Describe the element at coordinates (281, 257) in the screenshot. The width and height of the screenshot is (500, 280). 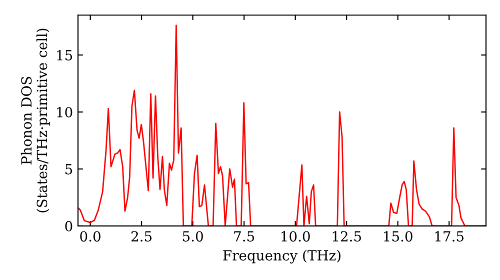
I see `x-axis-title: Frequency (THz)` at that location.